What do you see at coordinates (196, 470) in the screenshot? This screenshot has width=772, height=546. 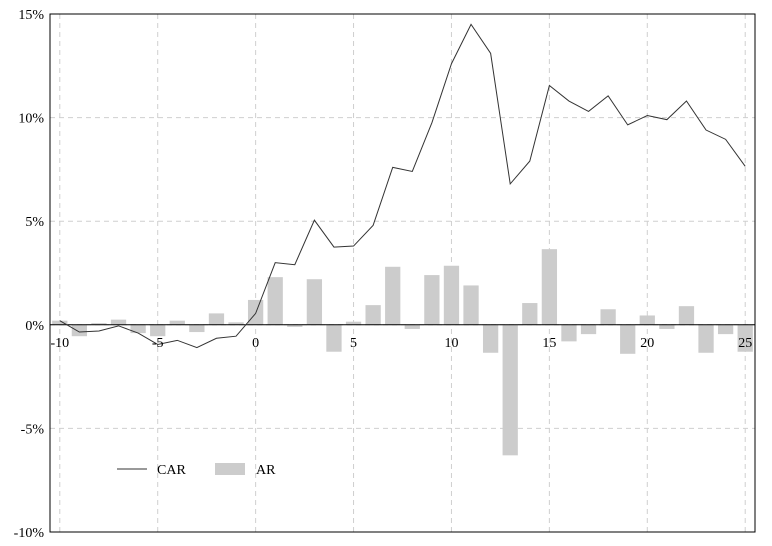 I see `legend: CAR AR` at bounding box center [196, 470].